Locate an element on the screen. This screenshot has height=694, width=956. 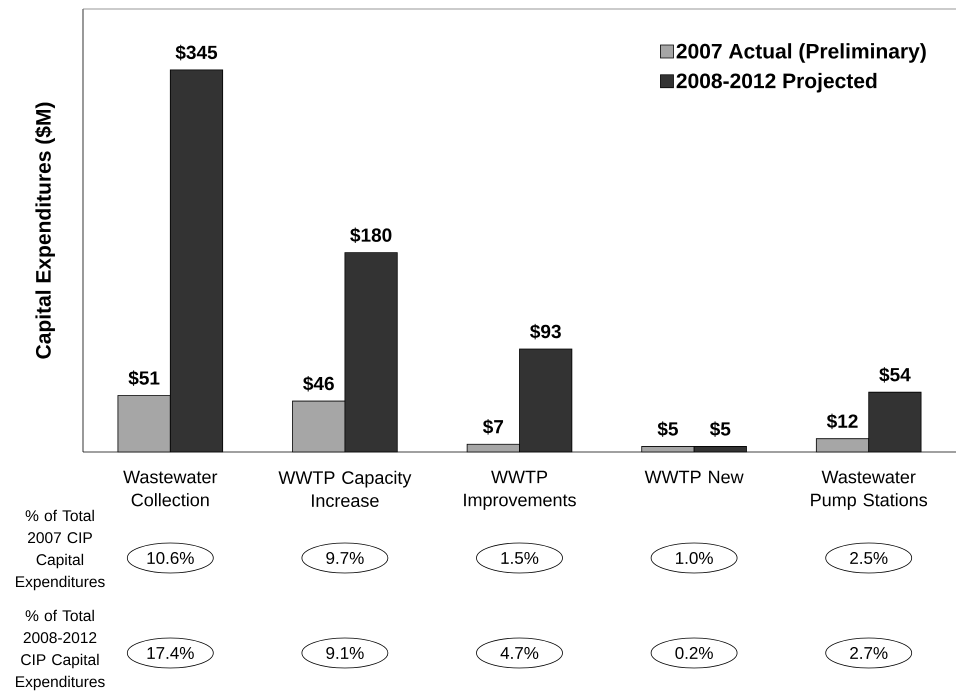
data-label: $12 is located at coordinates (842, 422).